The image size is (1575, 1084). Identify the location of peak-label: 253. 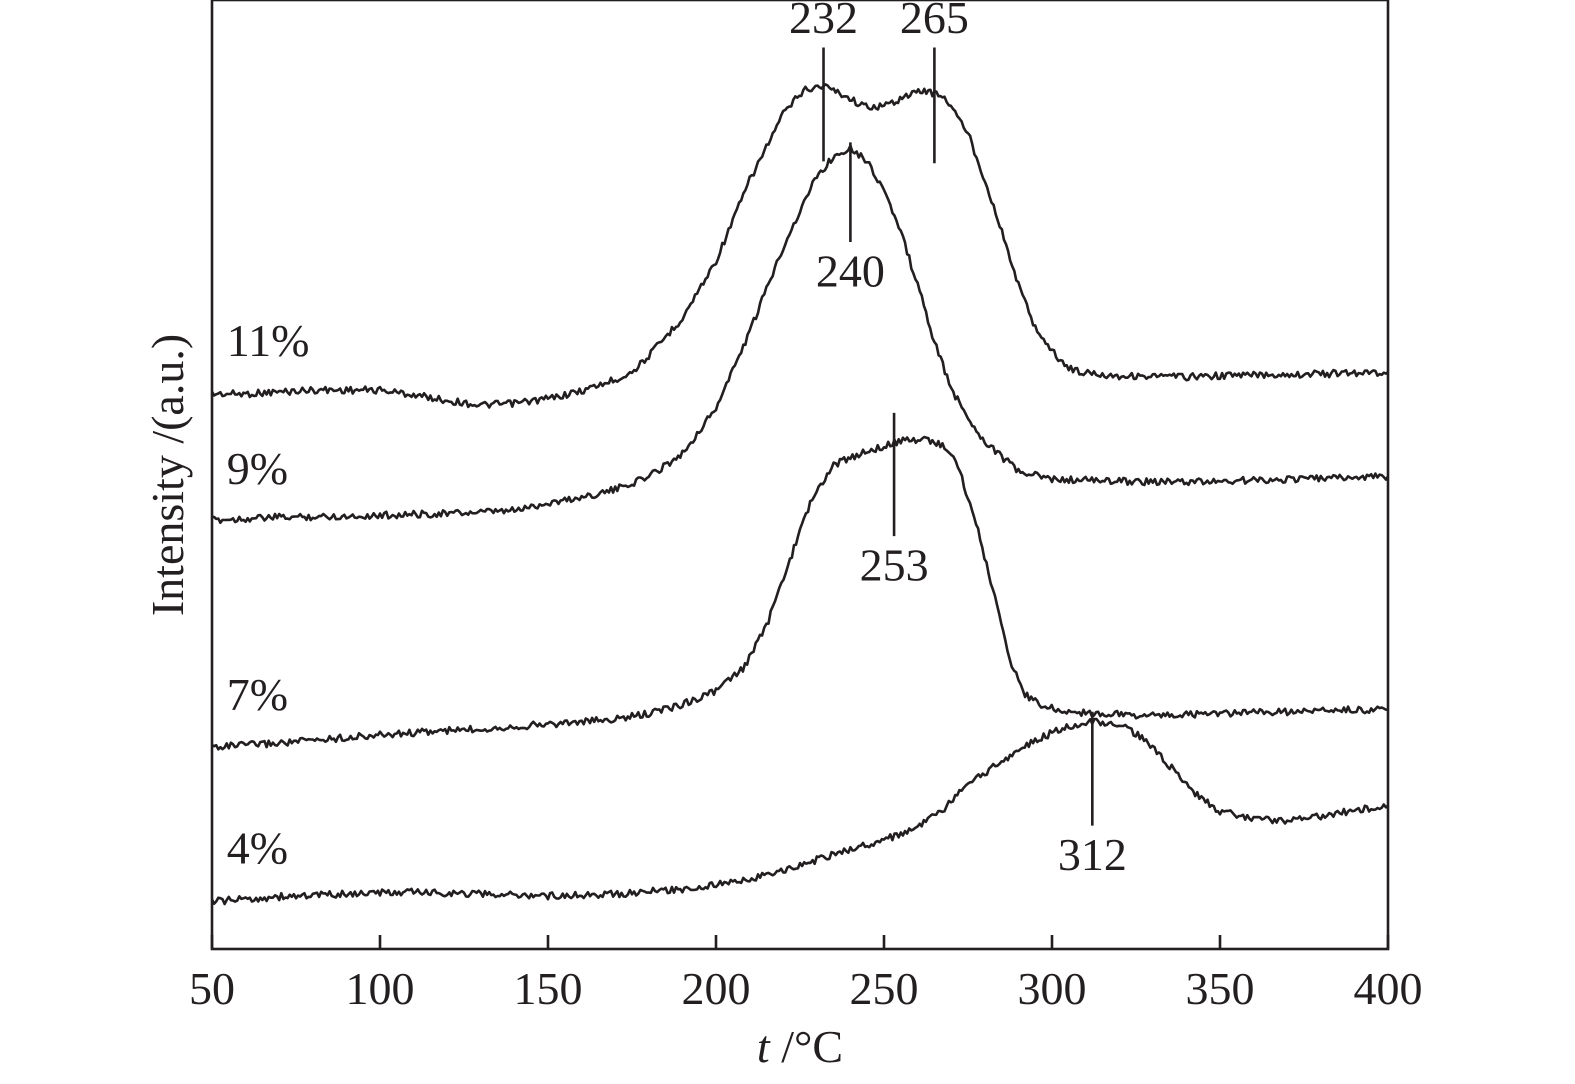
(894, 565).